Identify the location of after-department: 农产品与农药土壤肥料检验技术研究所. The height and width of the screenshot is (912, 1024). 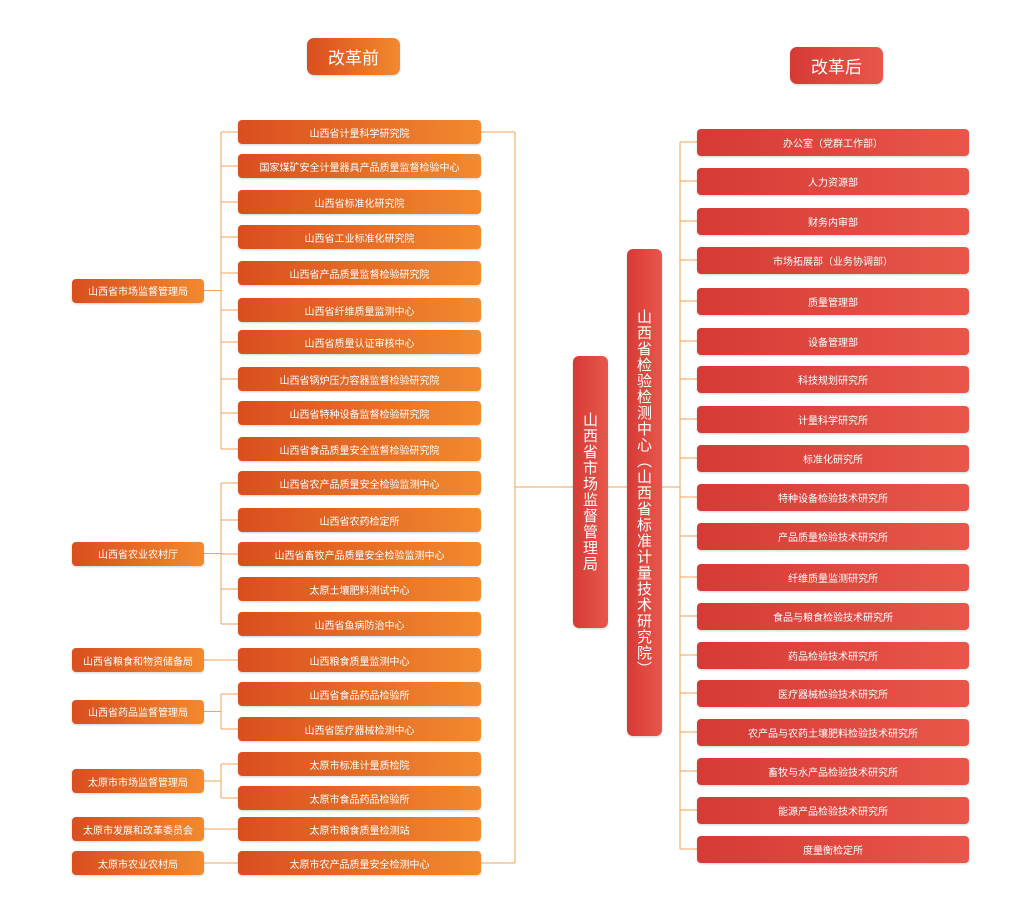
(833, 732).